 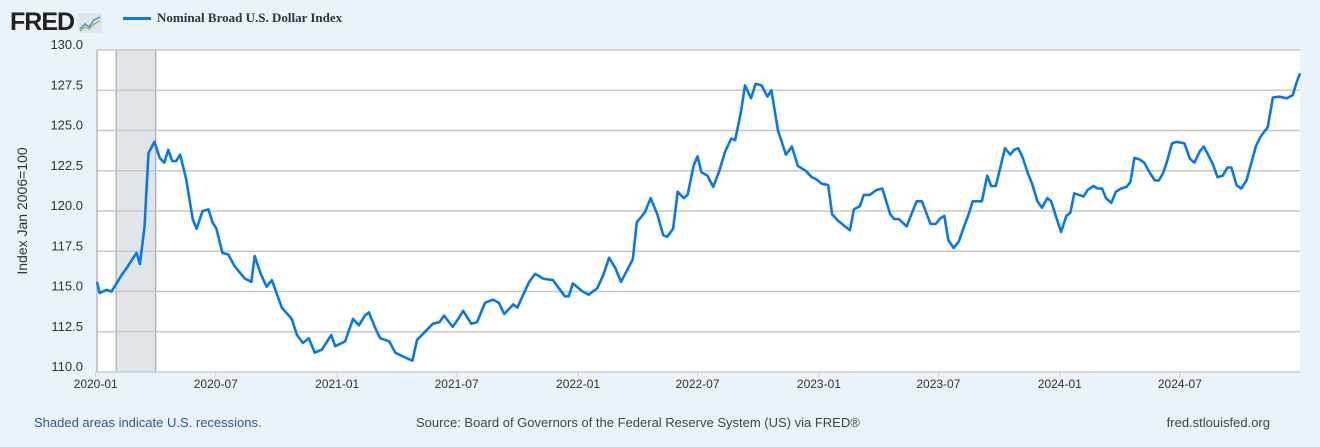 I want to click on y-tick-label: 115.0, so click(x=67, y=286).